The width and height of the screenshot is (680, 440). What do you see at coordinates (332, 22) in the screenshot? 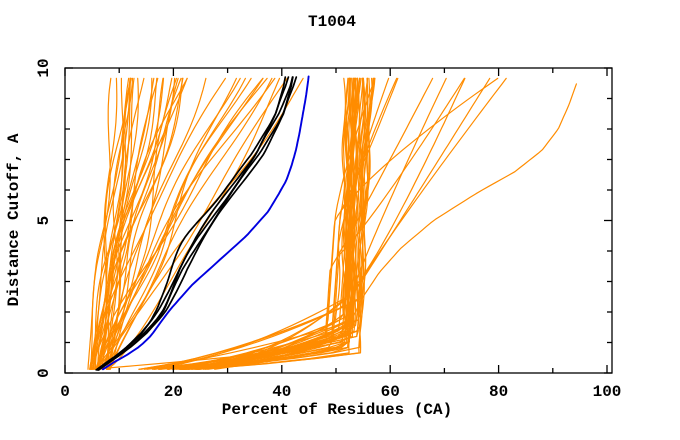
I see `chart-title: T1004` at bounding box center [332, 22].